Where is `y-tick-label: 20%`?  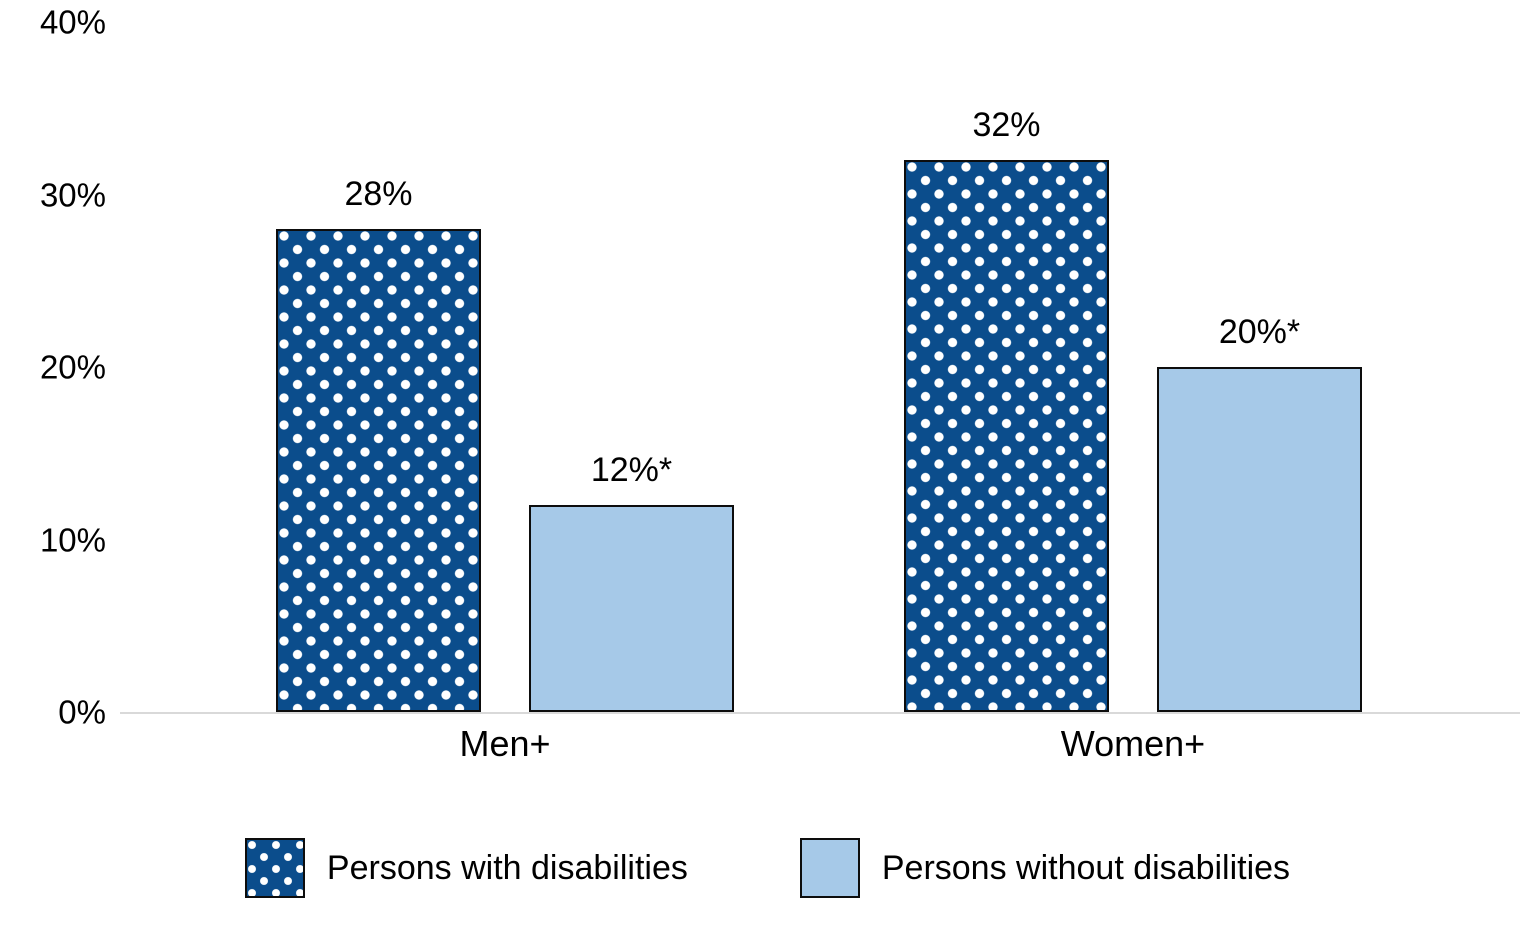 y-tick-label: 20% is located at coordinates (72, 367).